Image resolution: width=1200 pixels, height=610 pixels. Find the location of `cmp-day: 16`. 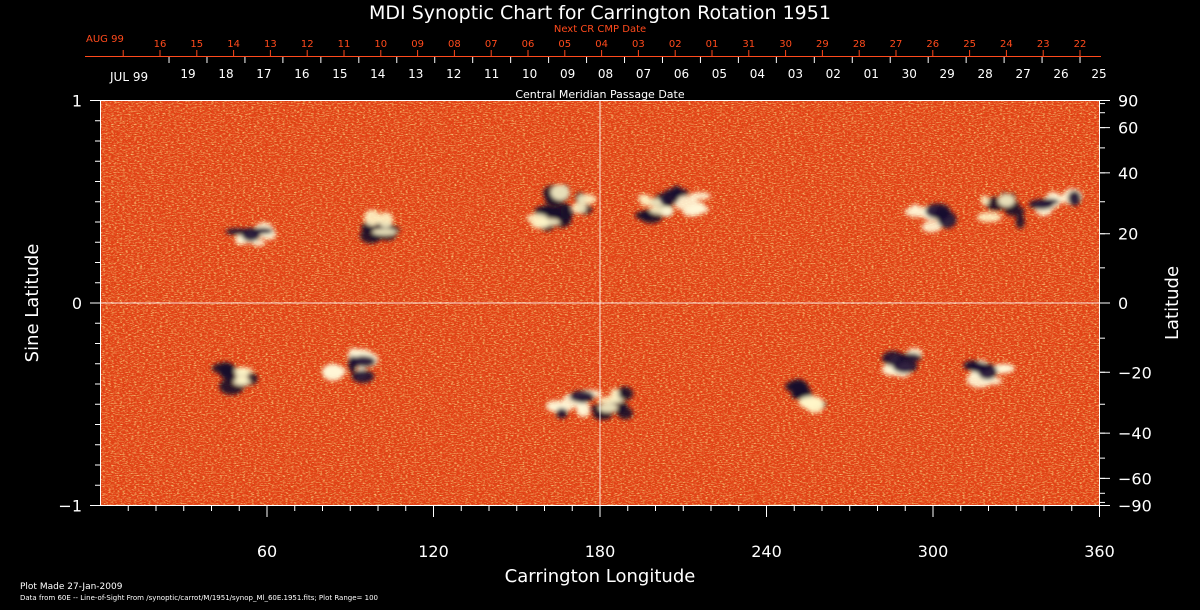

cmp-day: 16 is located at coordinates (301, 74).